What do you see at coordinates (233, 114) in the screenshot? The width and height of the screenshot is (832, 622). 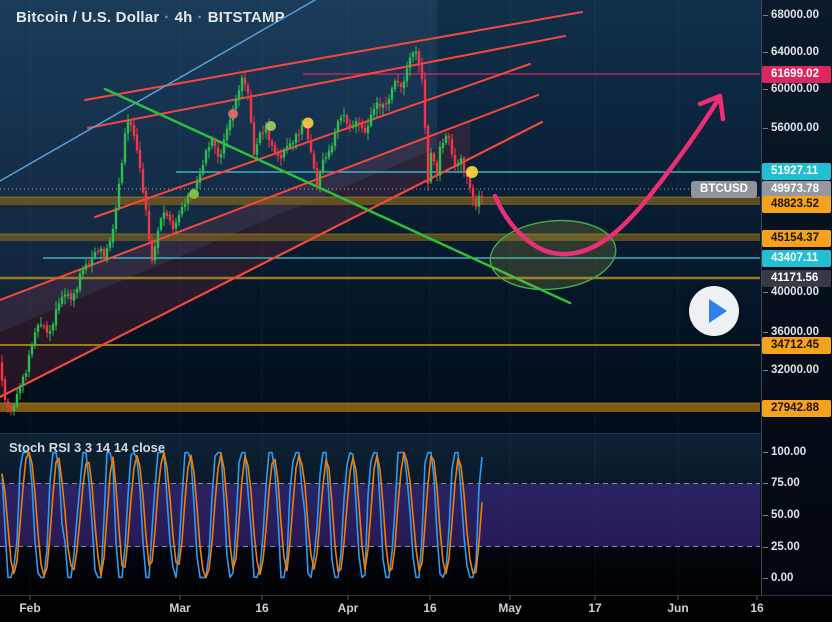 I see `marker-dot-red` at bounding box center [233, 114].